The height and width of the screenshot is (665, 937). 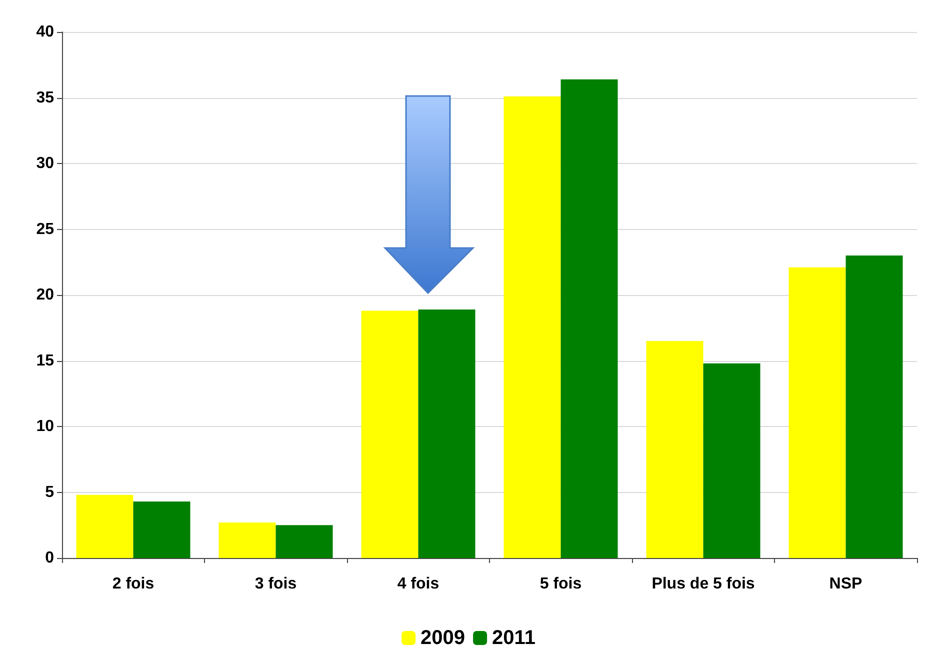 What do you see at coordinates (133, 584) in the screenshot?
I see `x-tick-label: 2 fois` at bounding box center [133, 584].